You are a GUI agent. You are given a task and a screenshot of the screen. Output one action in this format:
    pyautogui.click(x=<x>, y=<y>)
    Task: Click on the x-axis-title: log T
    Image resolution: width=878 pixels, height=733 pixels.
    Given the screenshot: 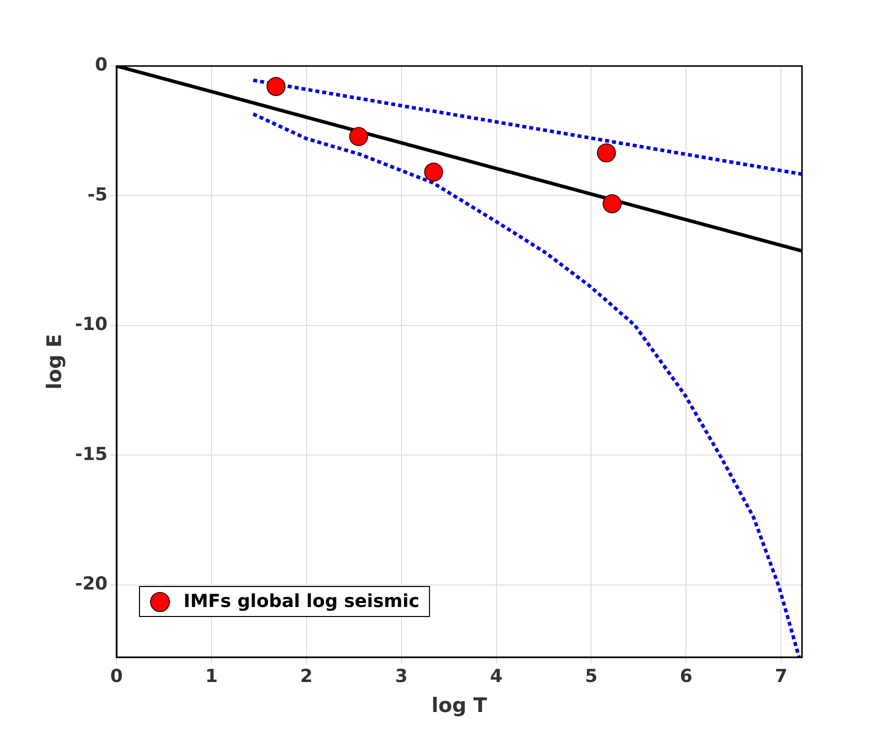 What is the action you would take?
    pyautogui.click(x=459, y=705)
    